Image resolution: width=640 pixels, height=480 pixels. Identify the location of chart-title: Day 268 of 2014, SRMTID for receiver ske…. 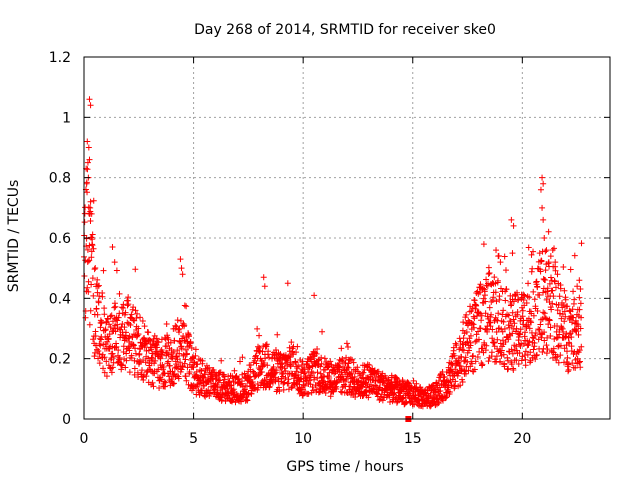
(345, 30).